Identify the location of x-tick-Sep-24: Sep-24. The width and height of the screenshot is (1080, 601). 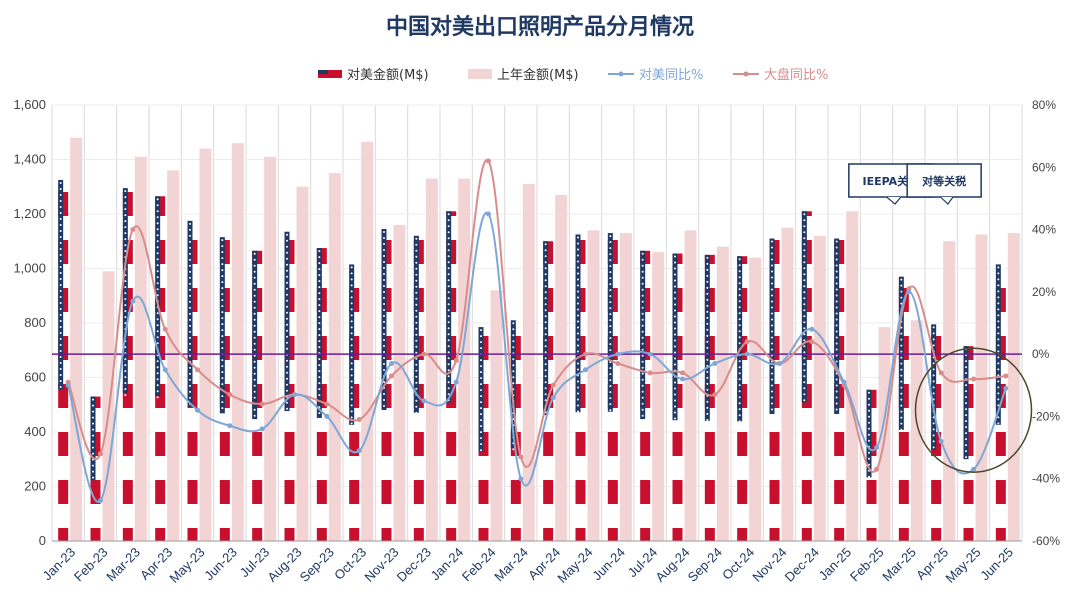
(705, 565).